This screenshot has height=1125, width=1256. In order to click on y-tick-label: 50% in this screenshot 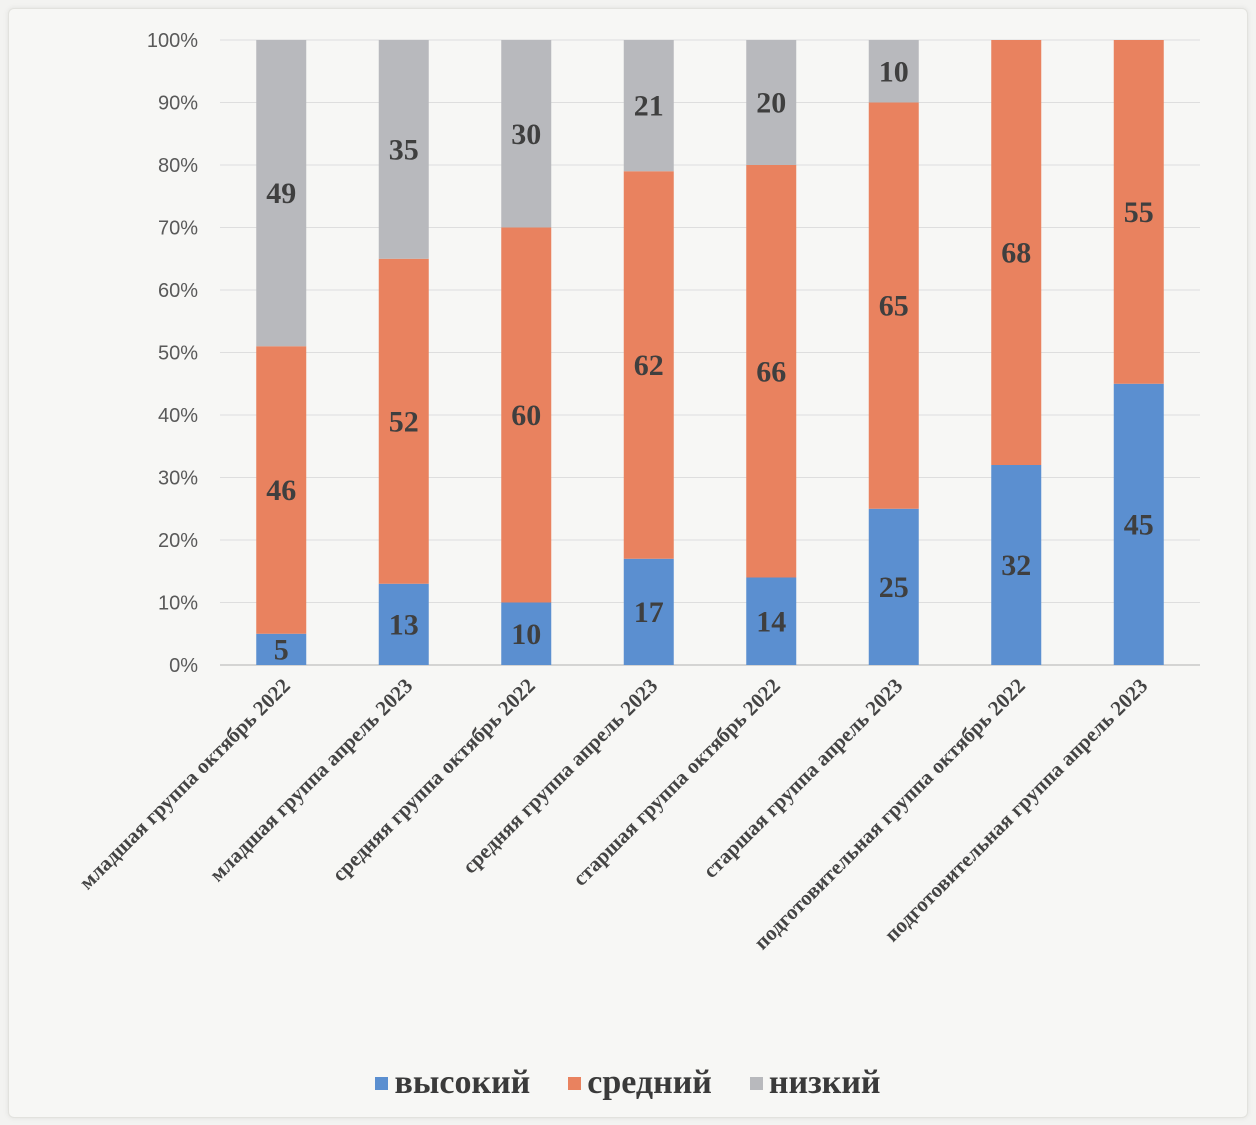, I will do `click(178, 354)`.